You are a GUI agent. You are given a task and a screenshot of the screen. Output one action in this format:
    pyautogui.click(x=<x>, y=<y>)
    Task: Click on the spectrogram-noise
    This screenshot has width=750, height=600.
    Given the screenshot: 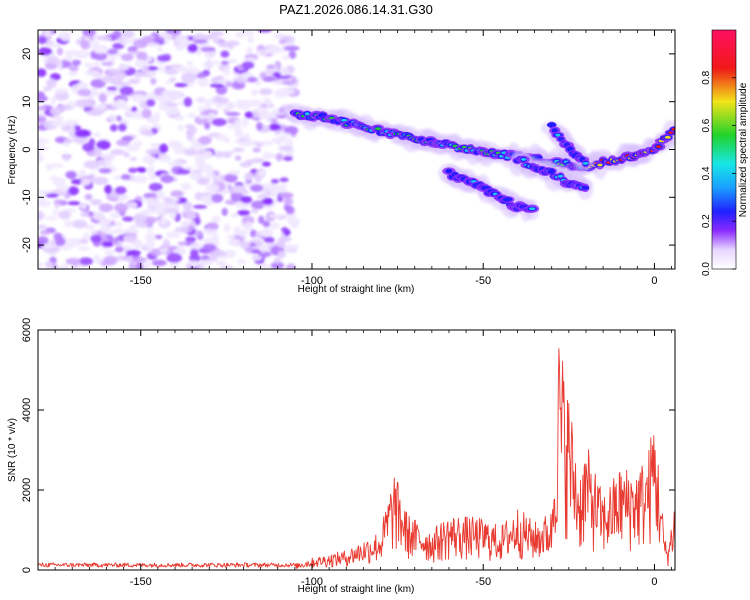 What is the action you would take?
    pyautogui.click(x=169, y=149)
    